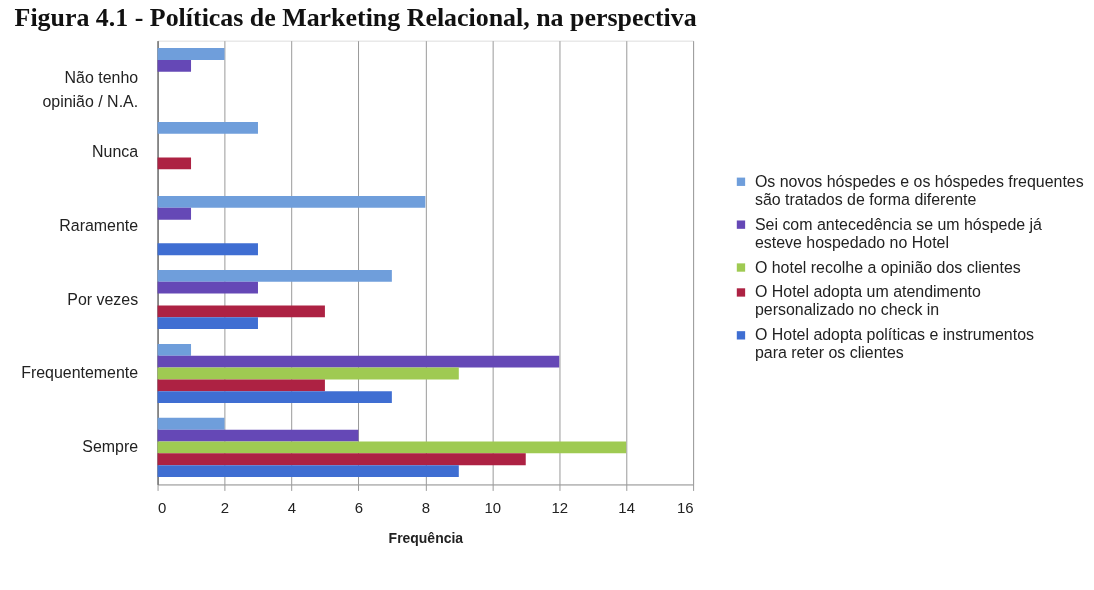 The image size is (1094, 590). What do you see at coordinates (493, 507) in the screenshot?
I see `x-tick-label: 10` at bounding box center [493, 507].